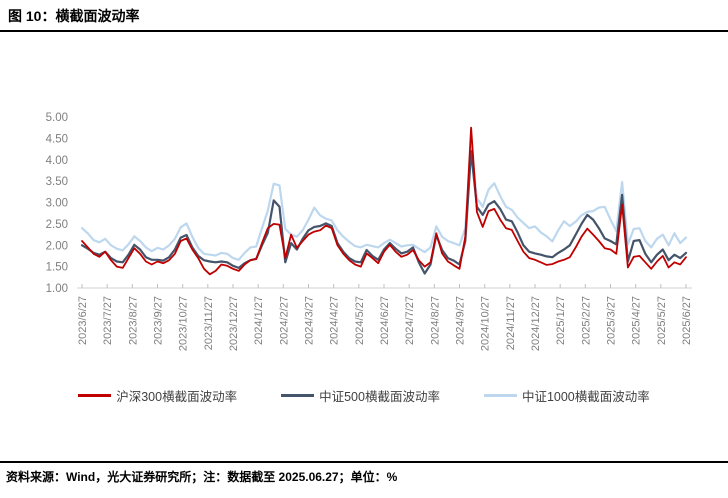 The image size is (728, 498). Describe the element at coordinates (561, 320) in the screenshot. I see `x-tick-label: 2025/1/27` at that location.